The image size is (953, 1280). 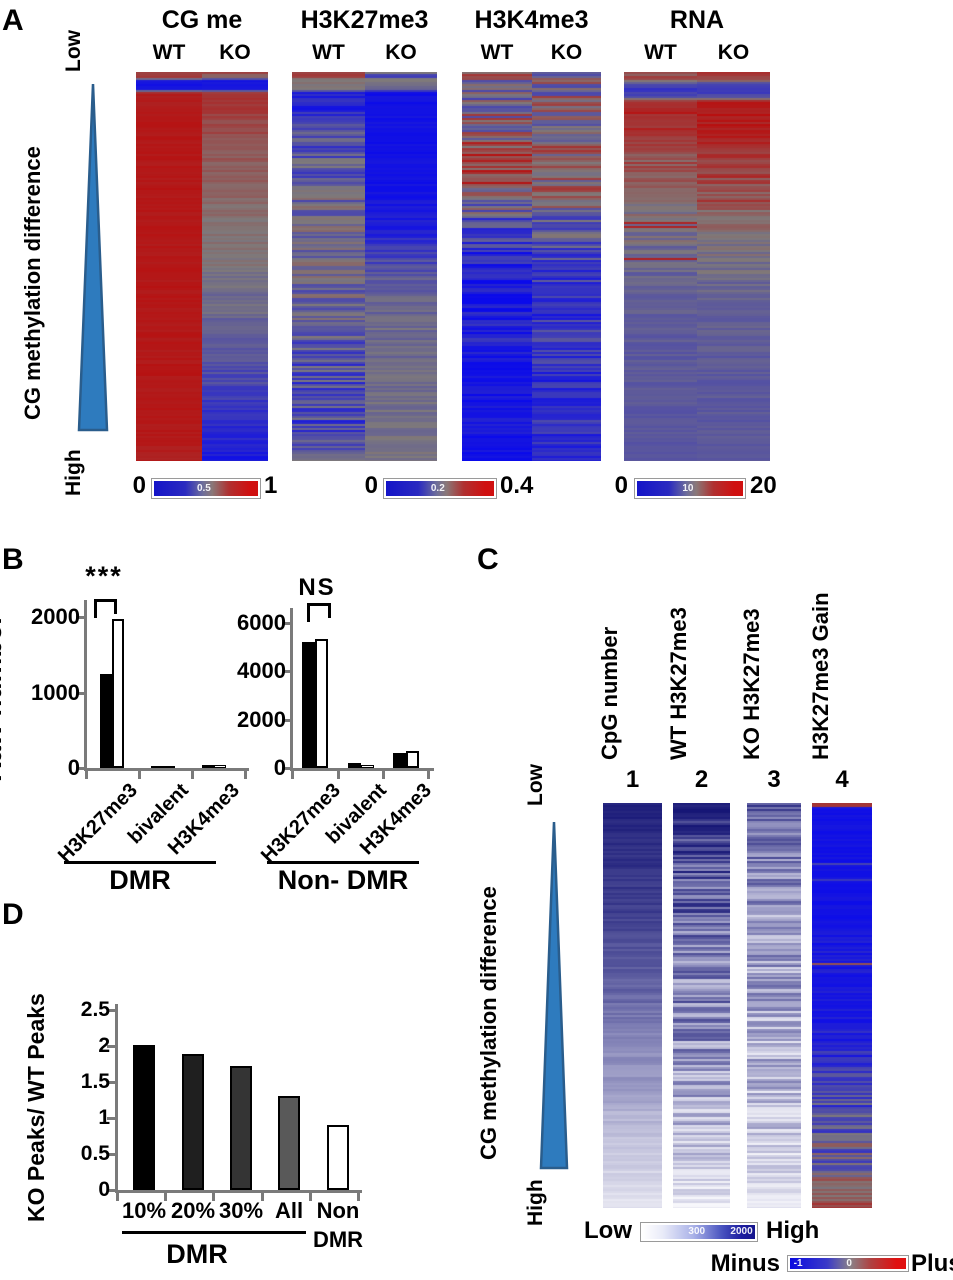 I want to click on heatmap-cpg-number, so click(x=632, y=1005).